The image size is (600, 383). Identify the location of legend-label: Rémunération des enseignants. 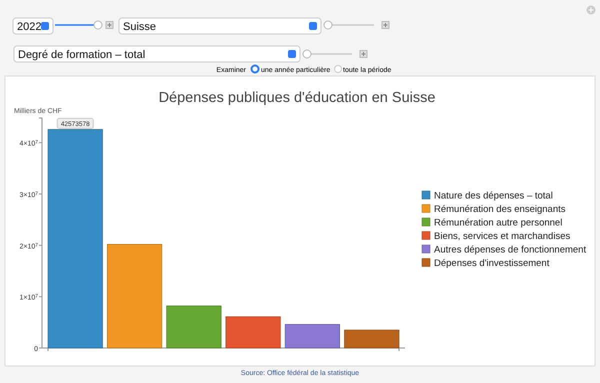
(500, 209).